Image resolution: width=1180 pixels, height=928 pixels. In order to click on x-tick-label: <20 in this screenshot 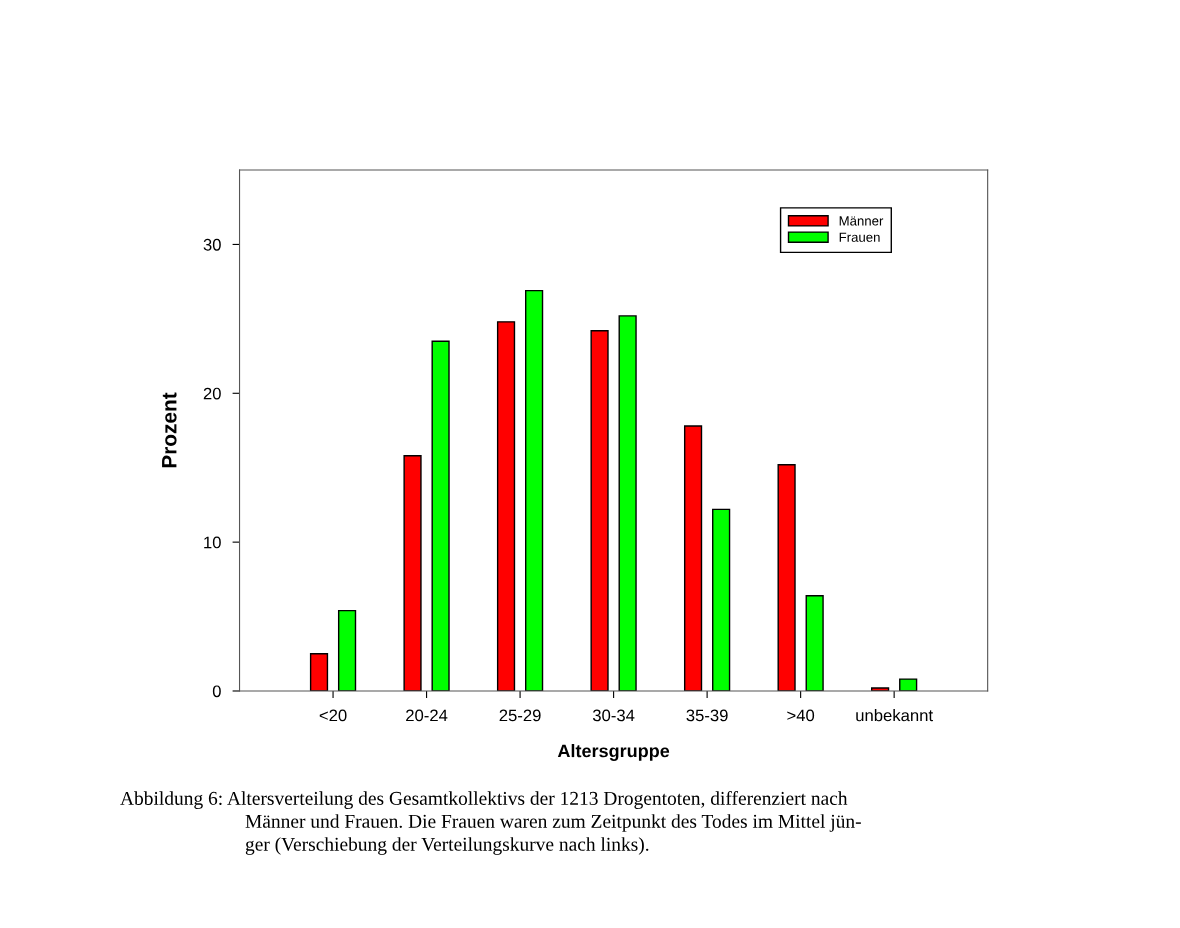, I will do `click(333, 715)`.